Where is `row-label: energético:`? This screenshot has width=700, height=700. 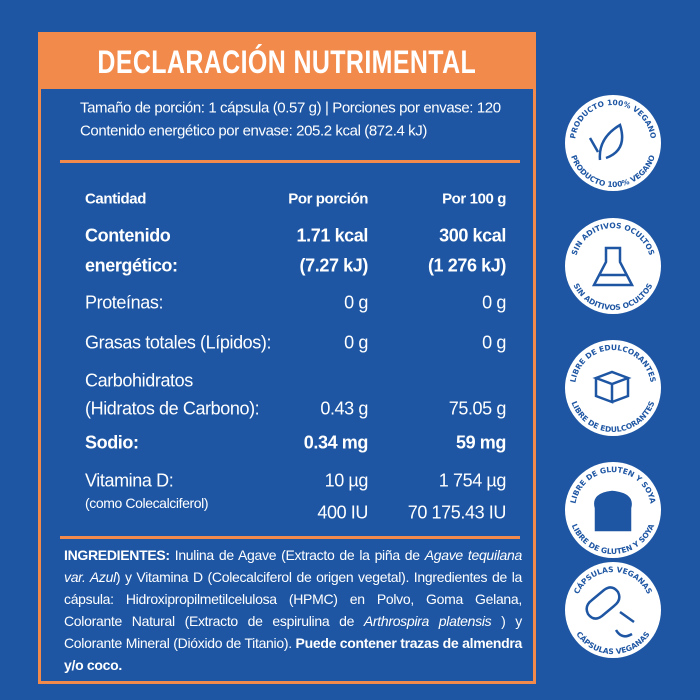 row-label: energético: is located at coordinates (131, 265).